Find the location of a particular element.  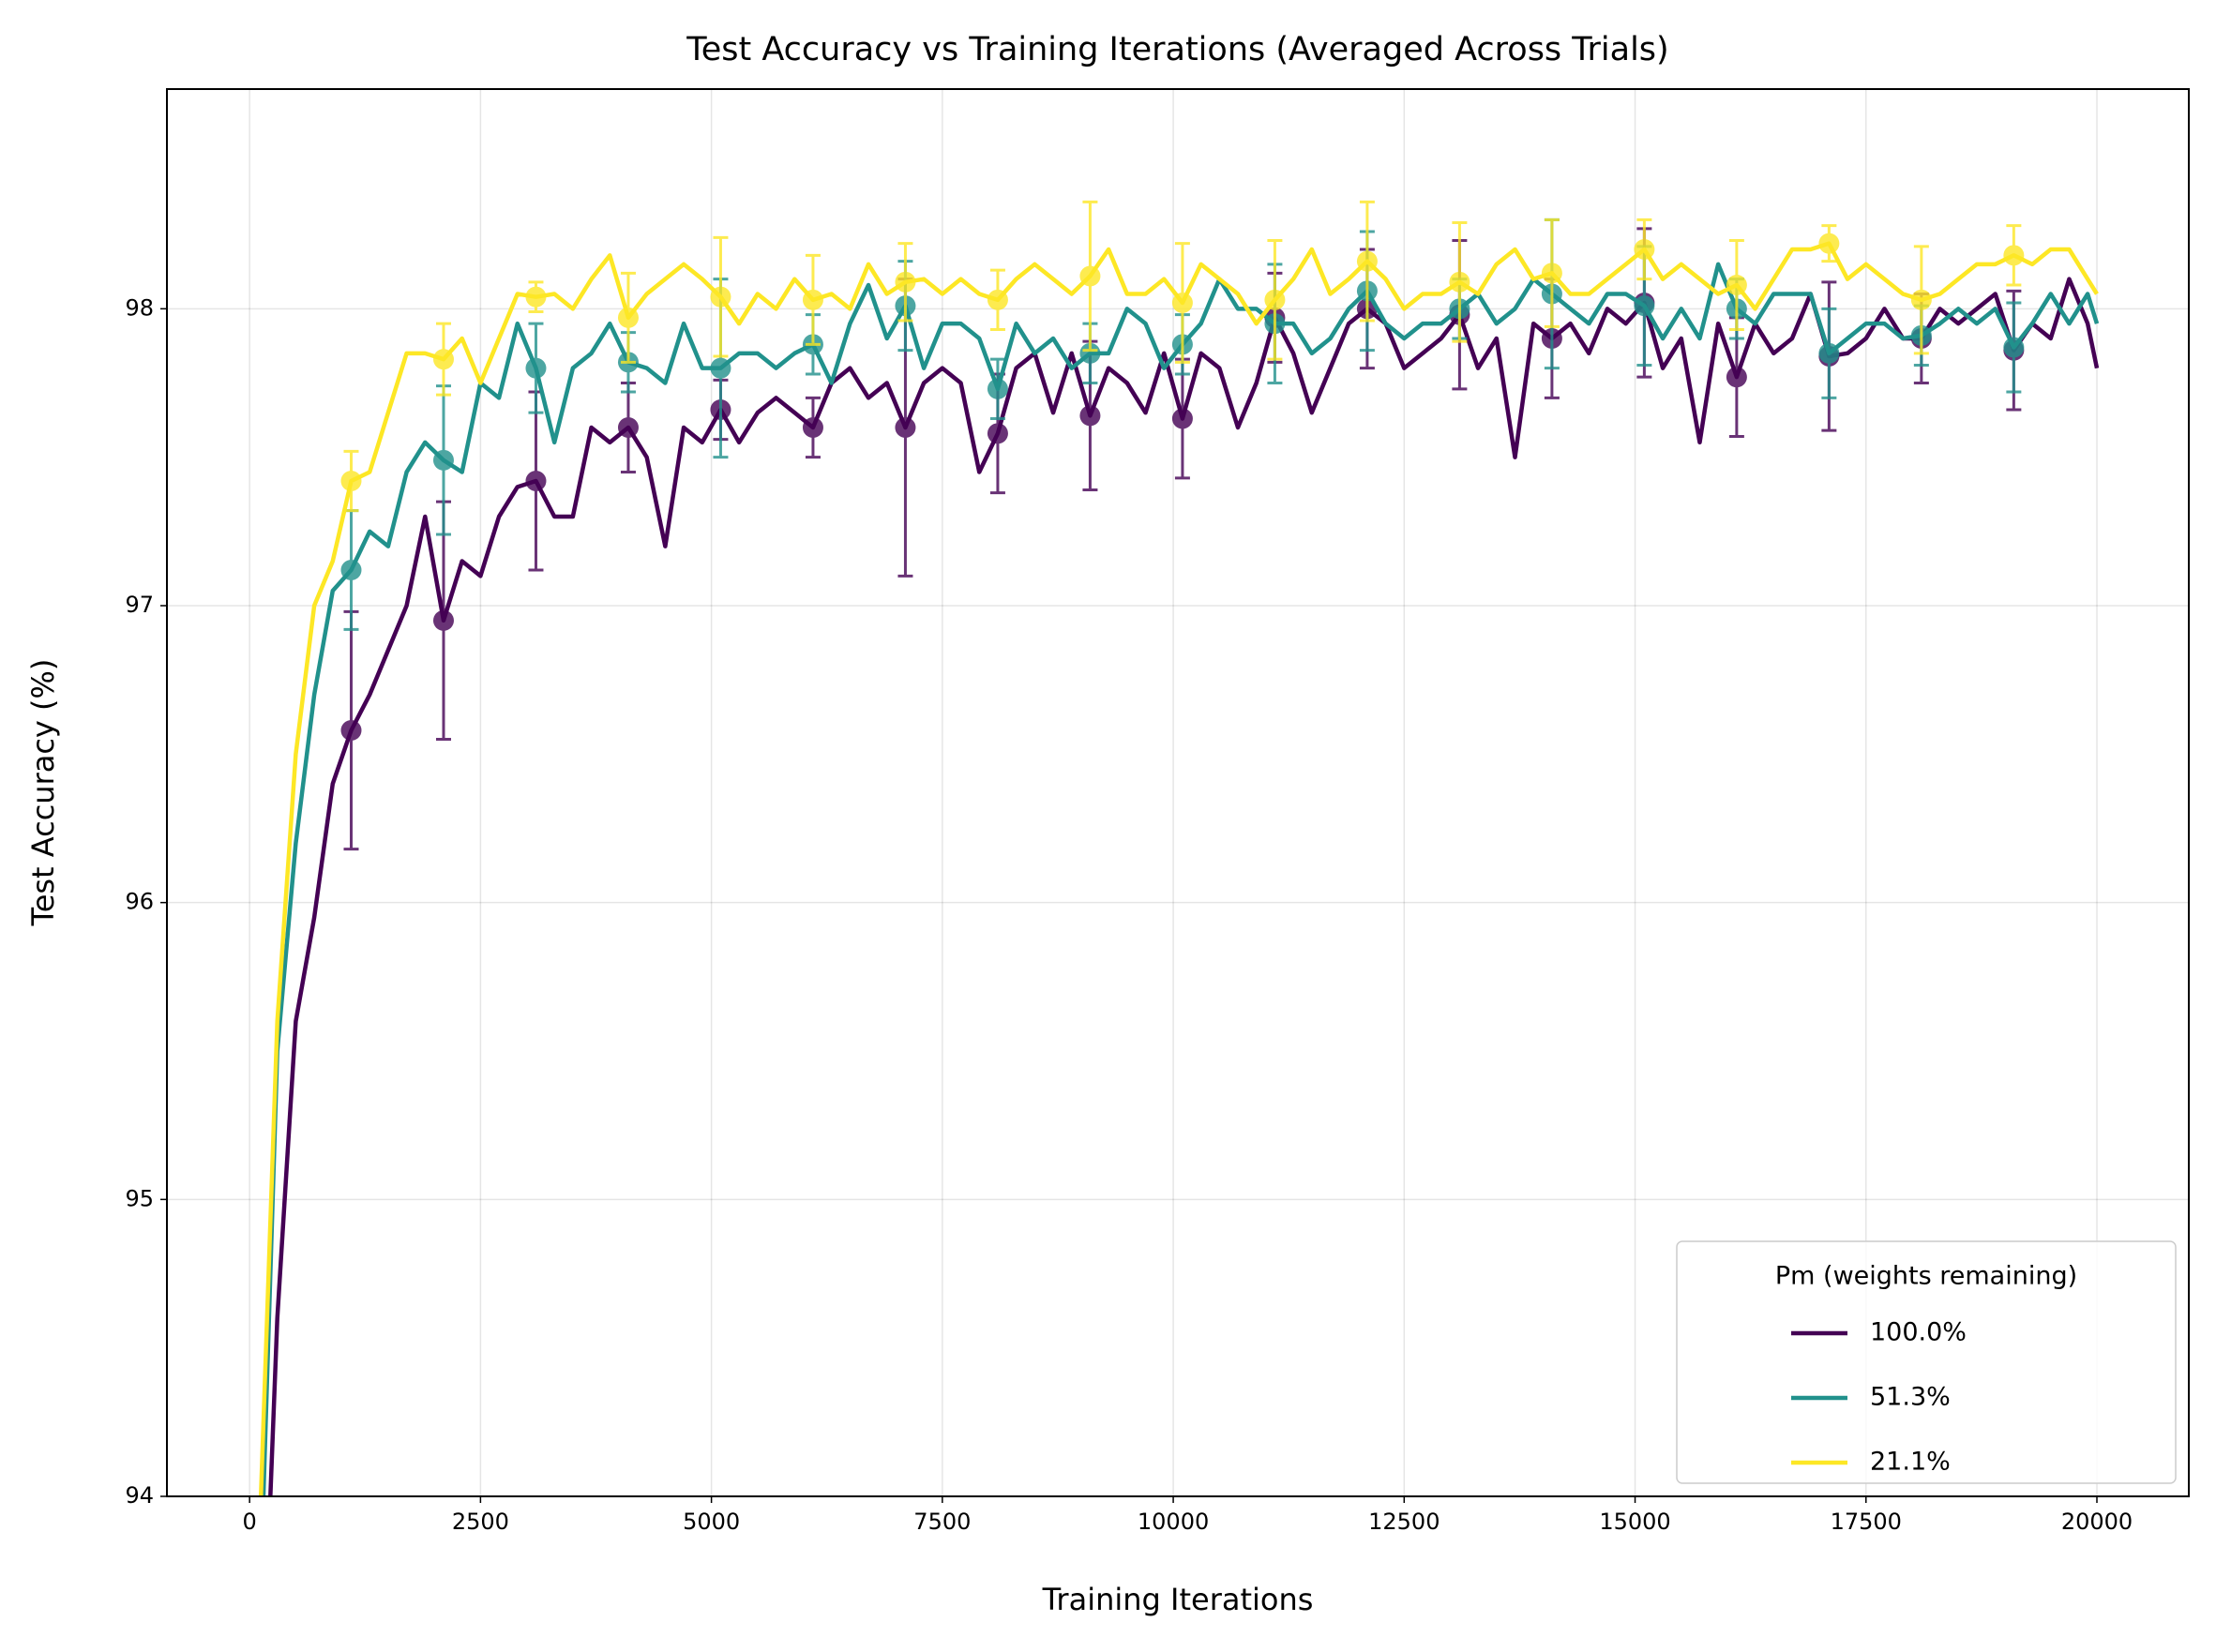

x-tick-label: 7500 is located at coordinates (942, 1522).